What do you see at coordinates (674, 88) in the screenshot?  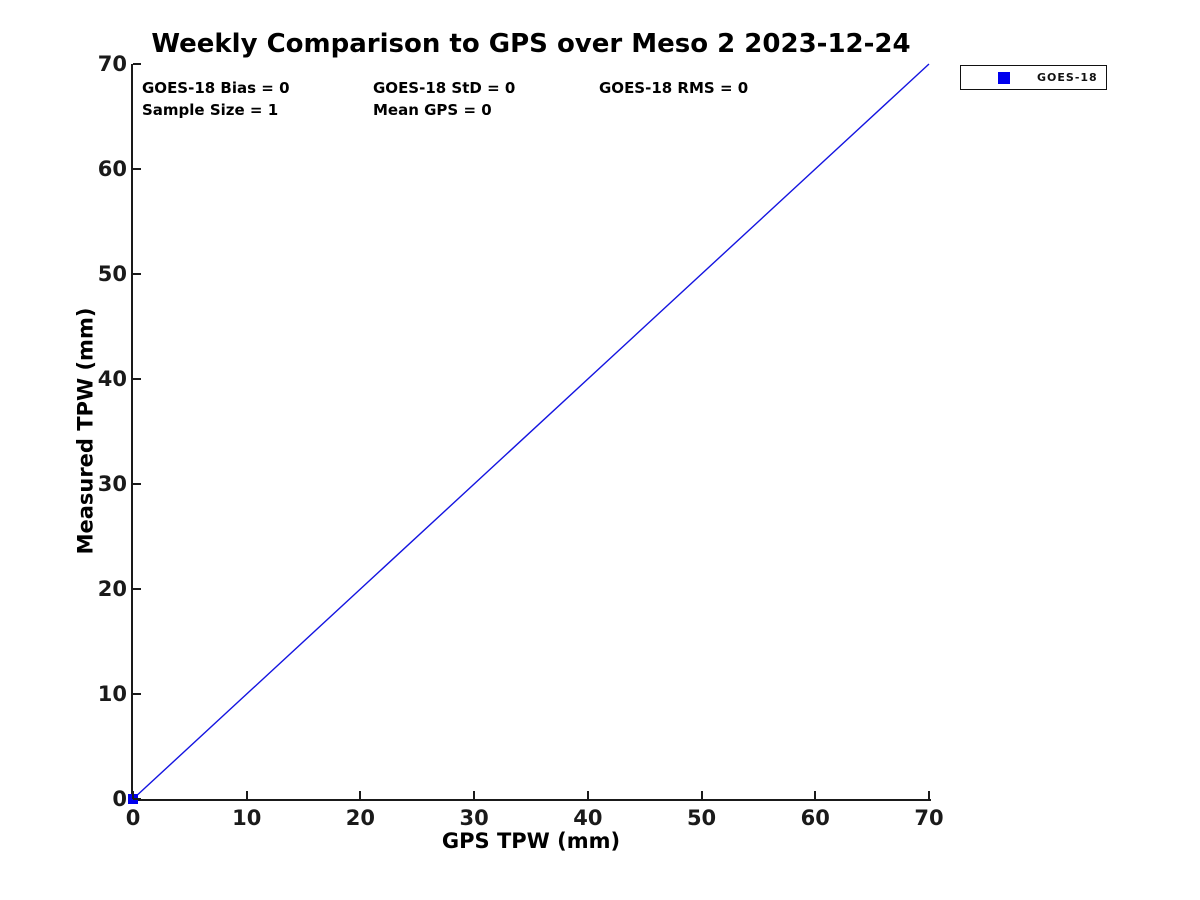 I see `stat-goes18-rms: GOES-18 RMS = 0` at bounding box center [674, 88].